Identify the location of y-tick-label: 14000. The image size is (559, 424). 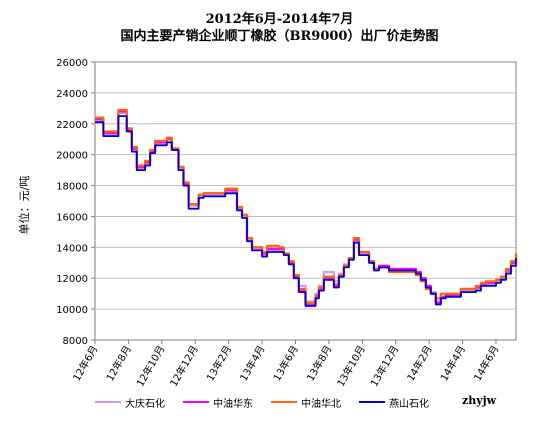
(72, 248).